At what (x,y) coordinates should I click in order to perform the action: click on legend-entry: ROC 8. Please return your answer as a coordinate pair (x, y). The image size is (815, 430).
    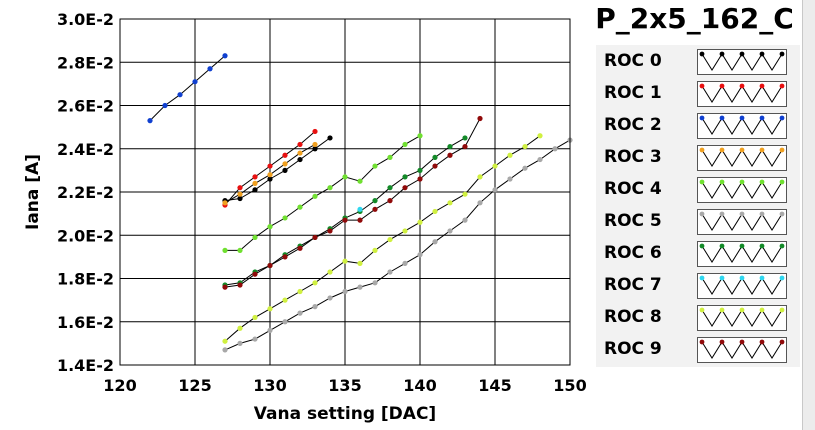
    Looking at the image, I should click on (698, 317).